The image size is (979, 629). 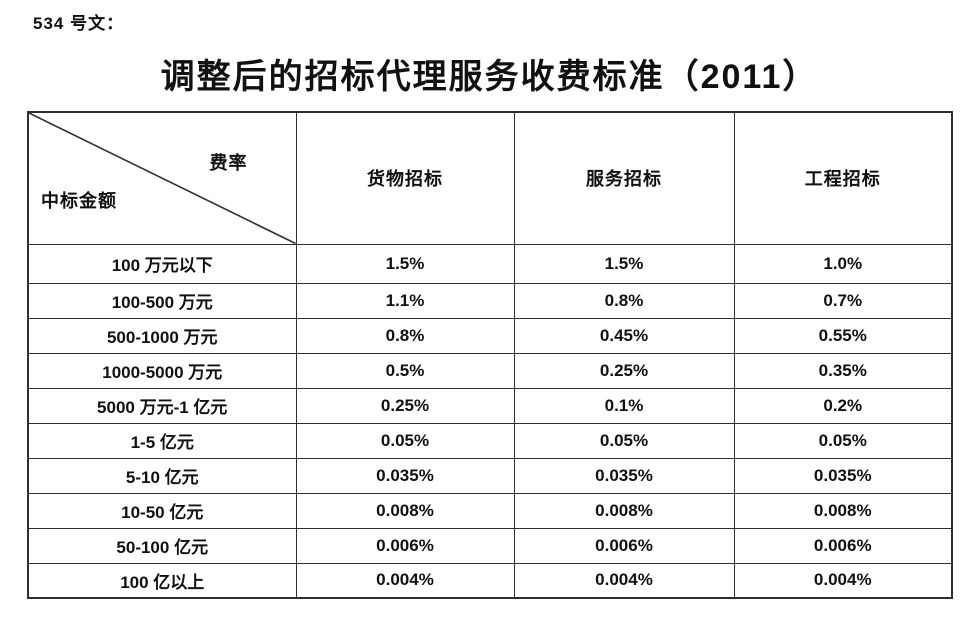 I want to click on row-label: 1-5 亿元, so click(x=162, y=440).